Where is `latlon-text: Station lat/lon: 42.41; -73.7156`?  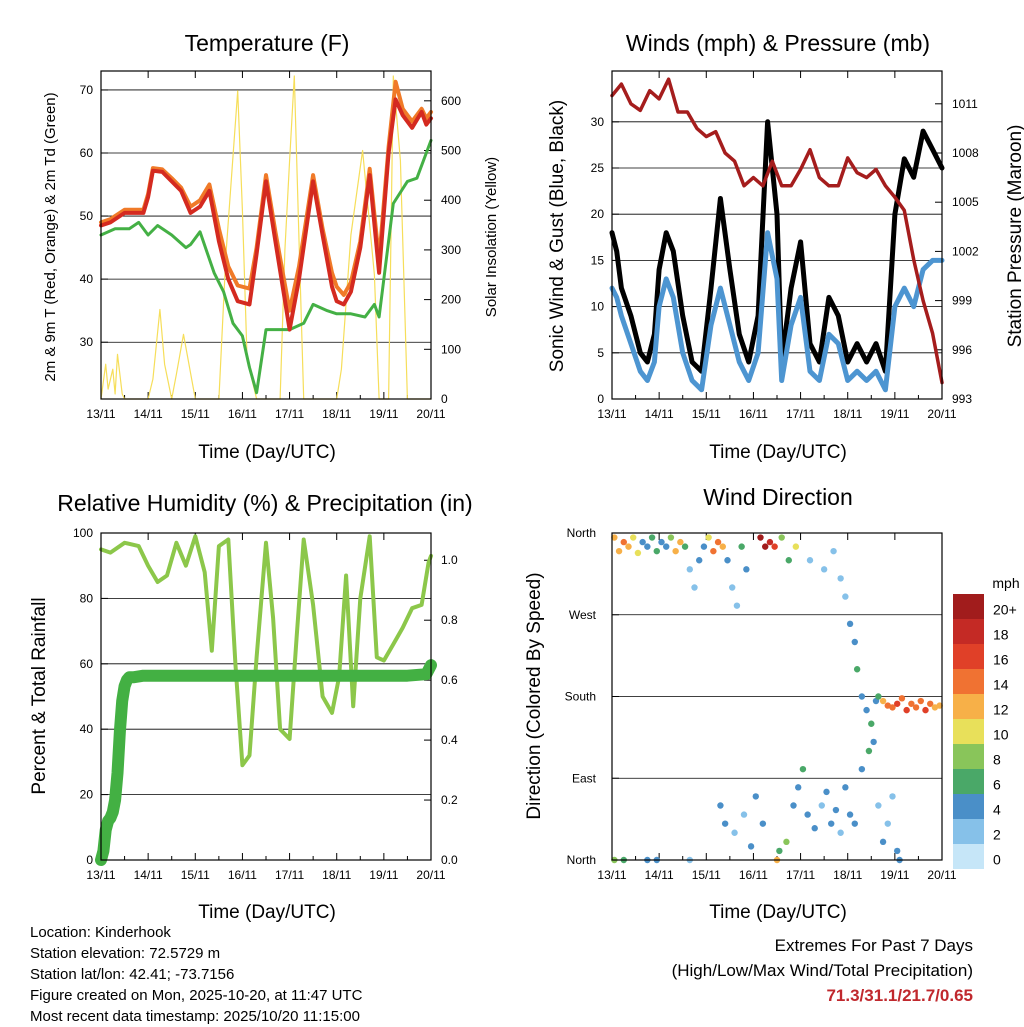
latlon-text: Station lat/lon: 42.41; -73.7156 is located at coordinates (132, 974).